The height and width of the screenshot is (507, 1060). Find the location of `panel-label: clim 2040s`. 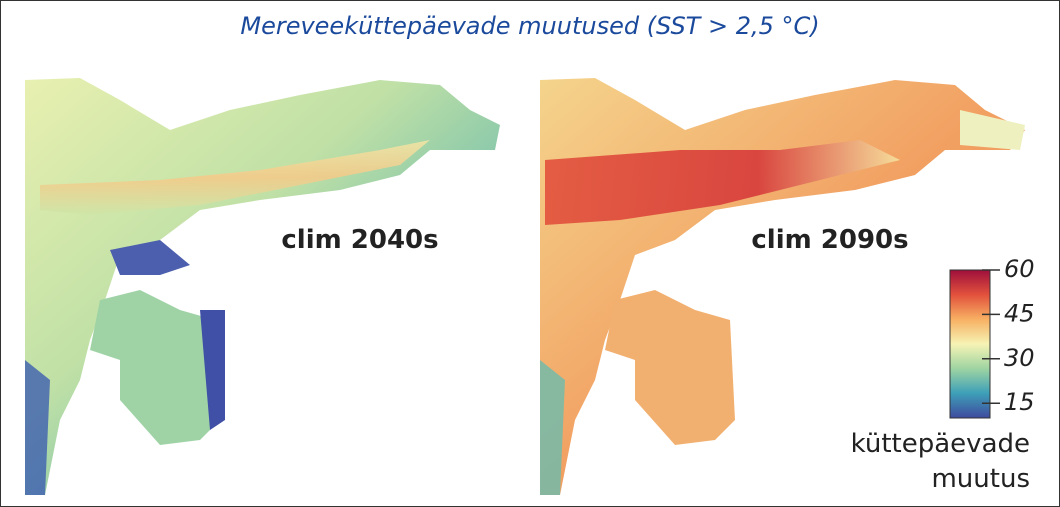

panel-label: clim 2040s is located at coordinates (359, 240).